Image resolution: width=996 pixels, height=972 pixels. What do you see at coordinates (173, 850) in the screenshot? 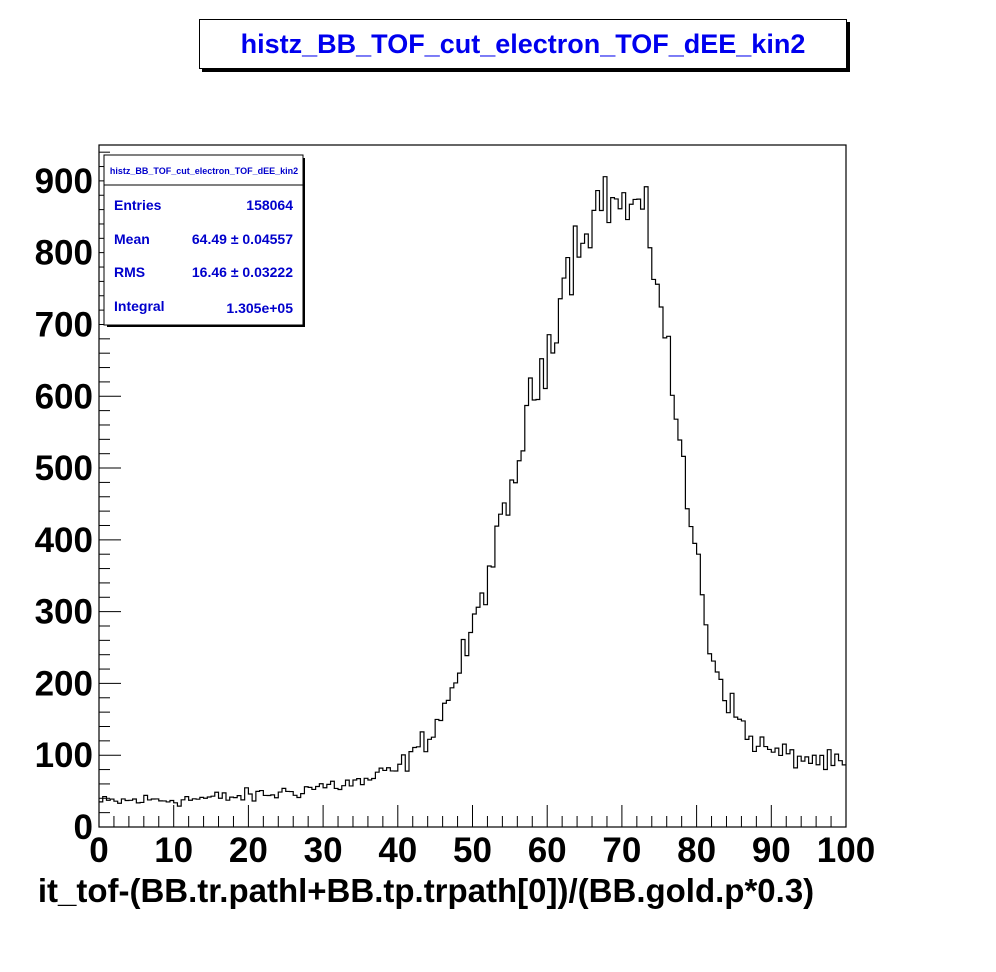
I see `x-tick-label: 10` at bounding box center [173, 850].